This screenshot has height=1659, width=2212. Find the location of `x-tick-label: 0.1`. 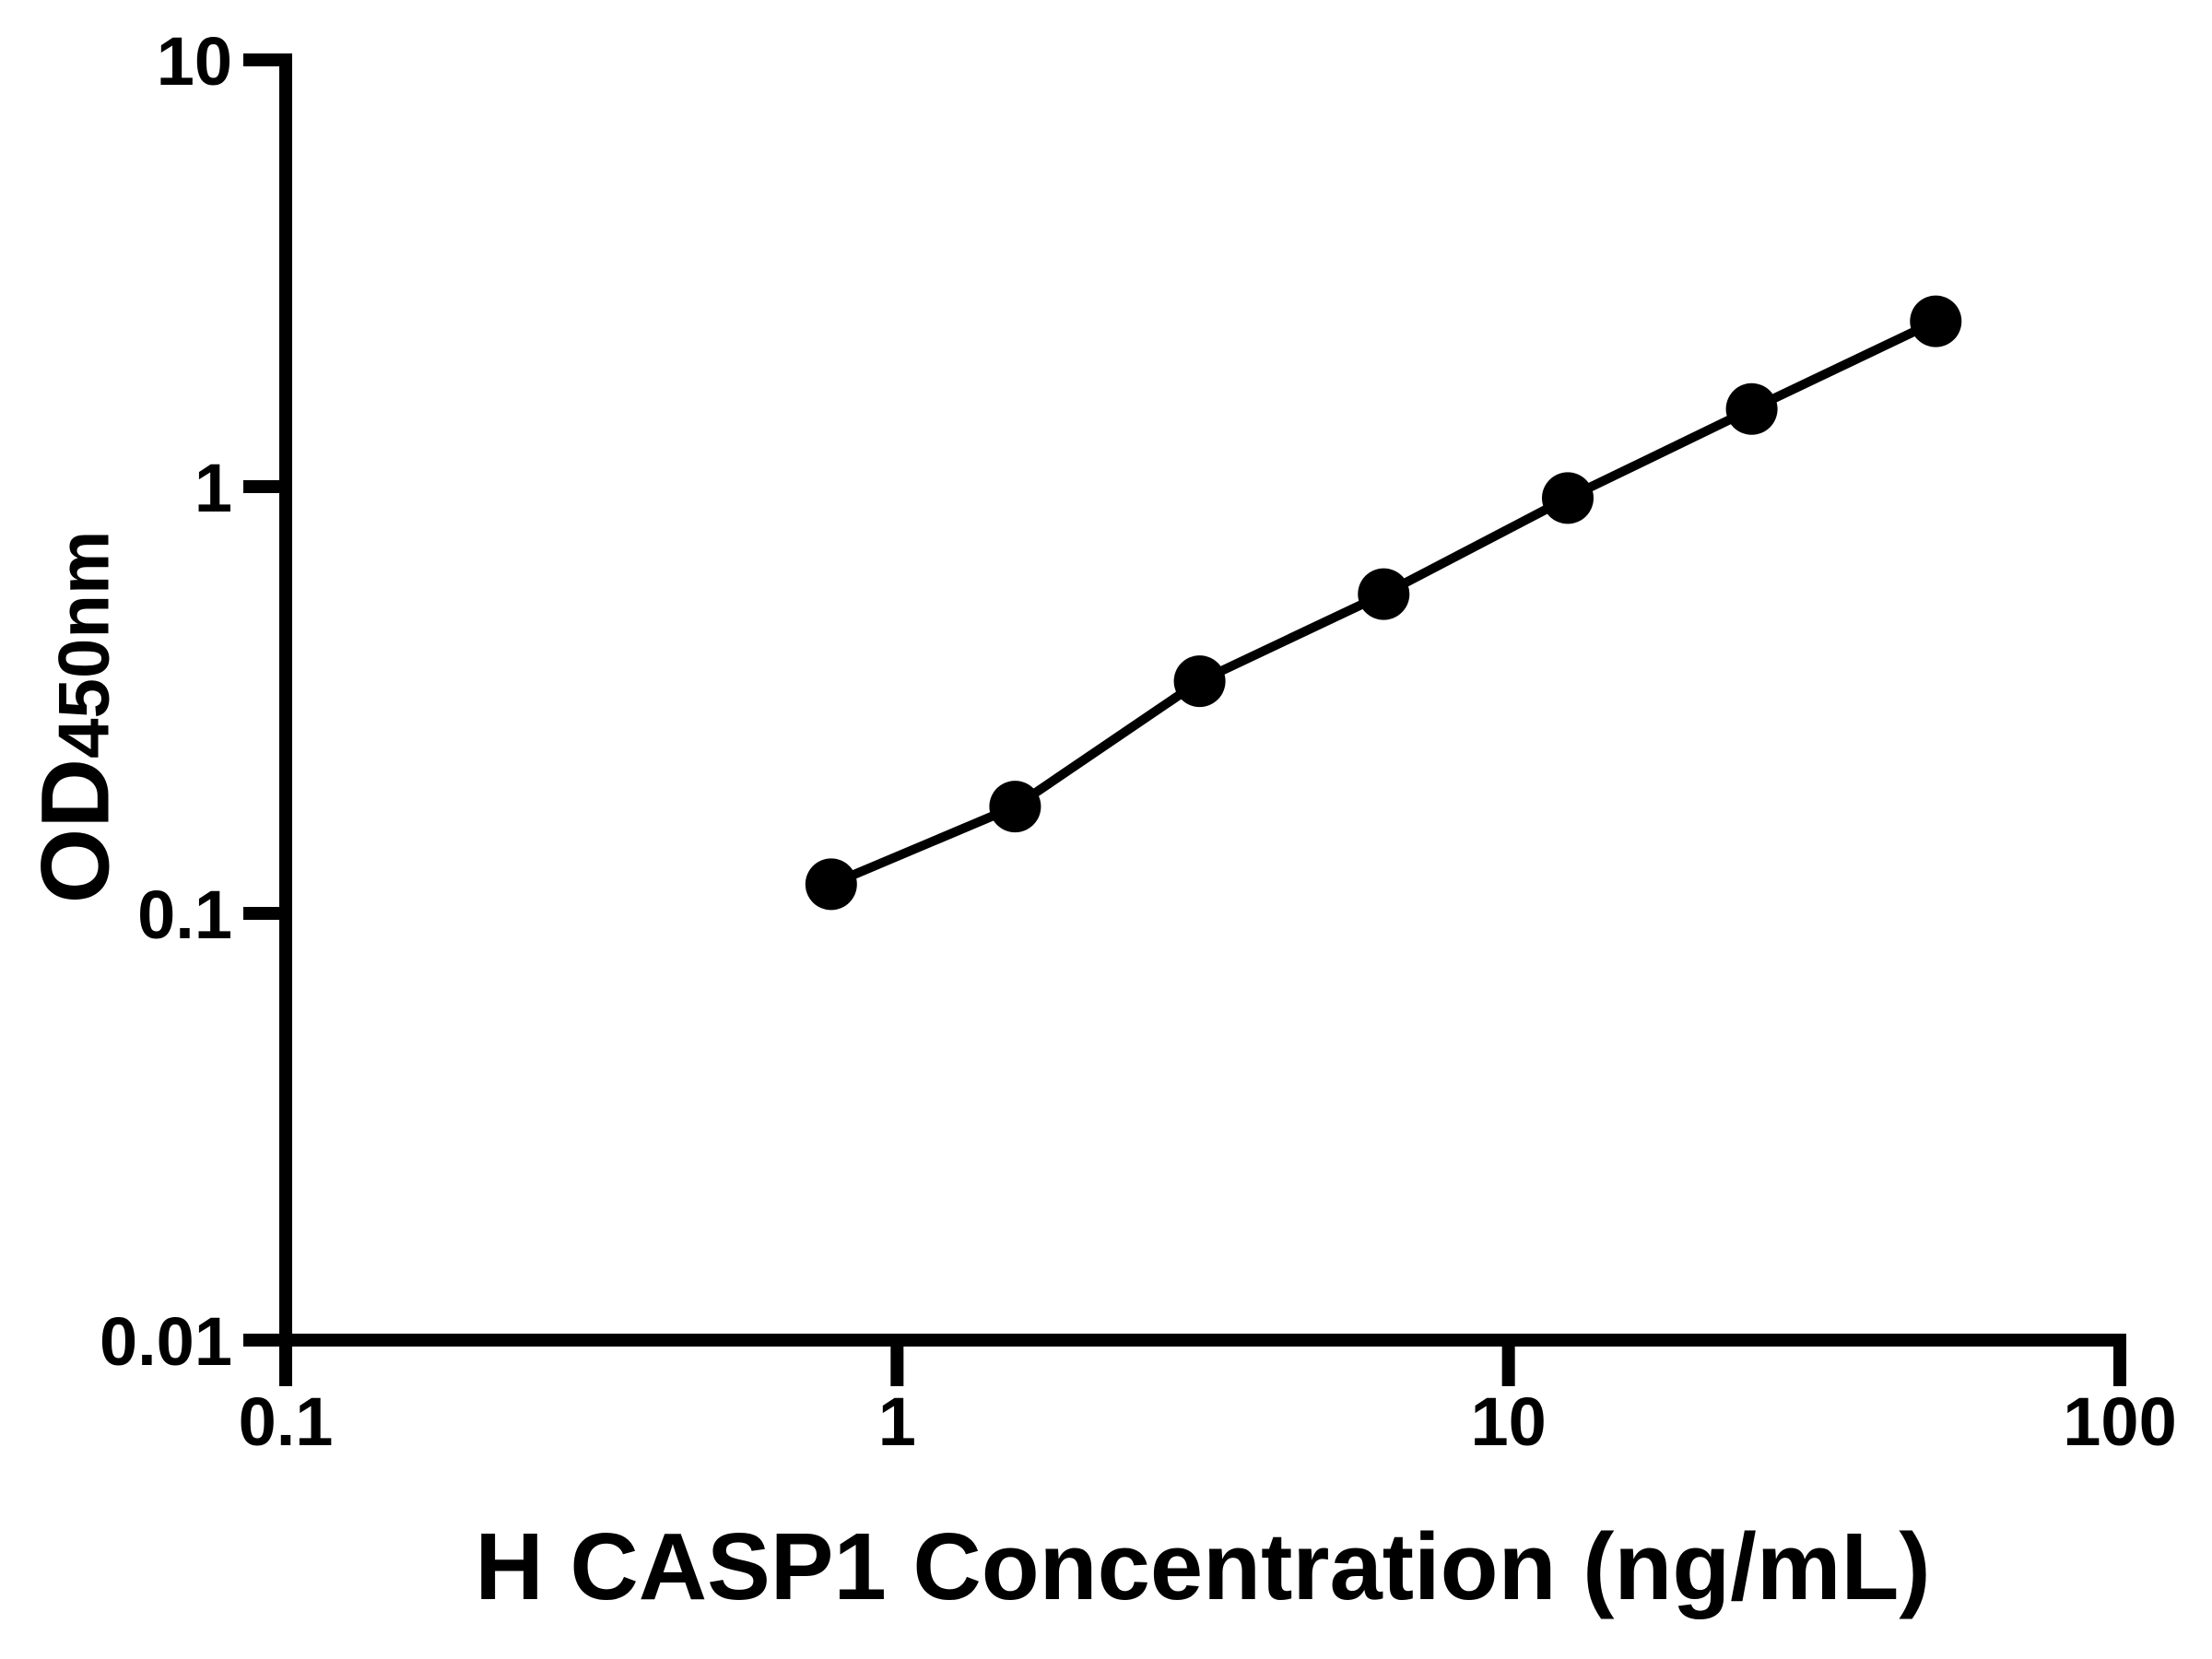

x-tick-label: 0.1 is located at coordinates (286, 1421).